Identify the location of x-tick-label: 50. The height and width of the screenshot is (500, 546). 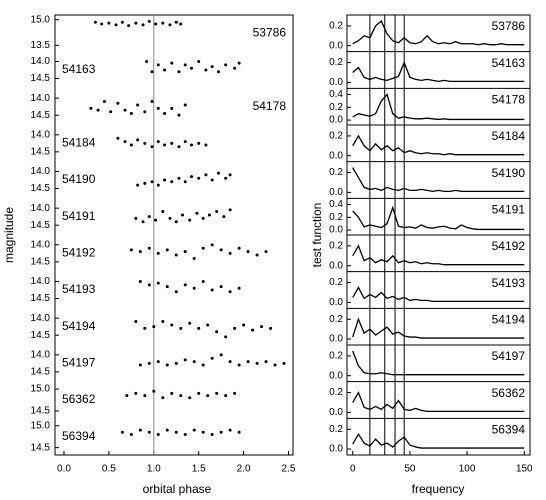
(410, 469).